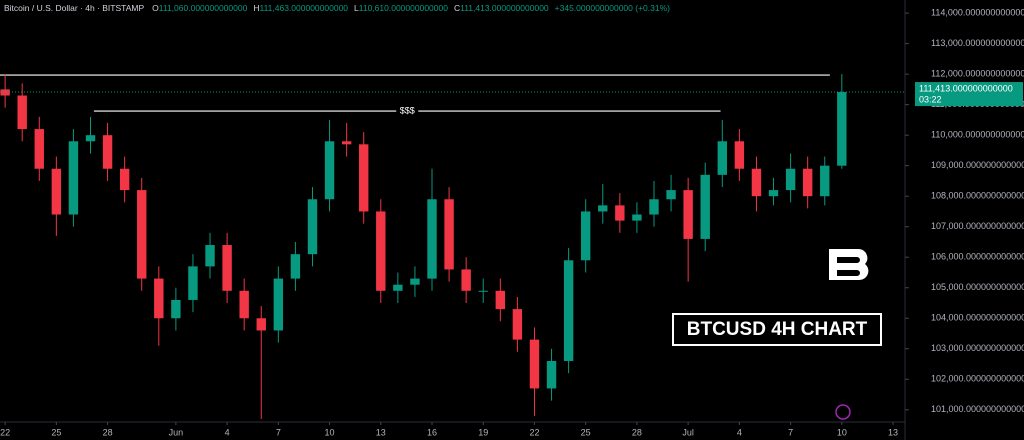  I want to click on logo, so click(849, 265).